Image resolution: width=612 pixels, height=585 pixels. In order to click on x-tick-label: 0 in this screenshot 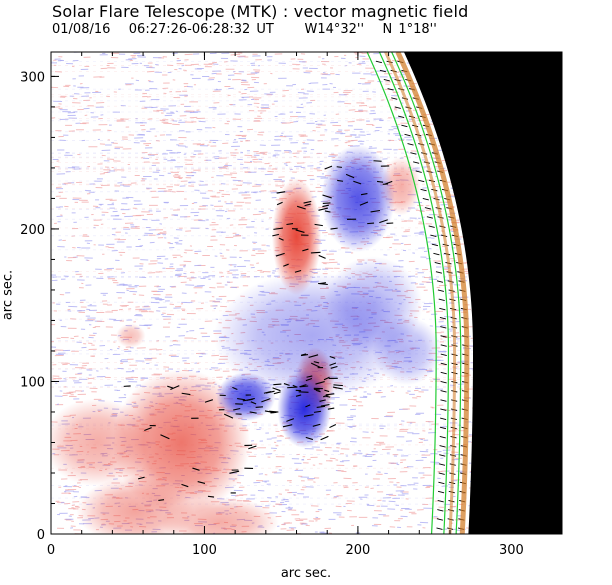, I will do `click(51, 550)`.